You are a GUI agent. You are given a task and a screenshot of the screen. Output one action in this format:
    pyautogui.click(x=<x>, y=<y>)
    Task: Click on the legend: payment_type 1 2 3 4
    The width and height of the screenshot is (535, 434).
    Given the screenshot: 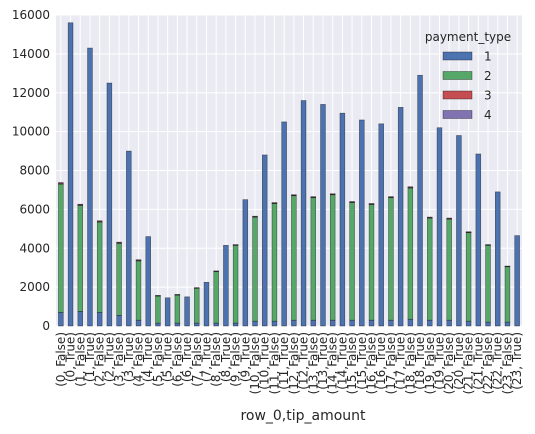 What is the action you would take?
    pyautogui.click(x=468, y=76)
    